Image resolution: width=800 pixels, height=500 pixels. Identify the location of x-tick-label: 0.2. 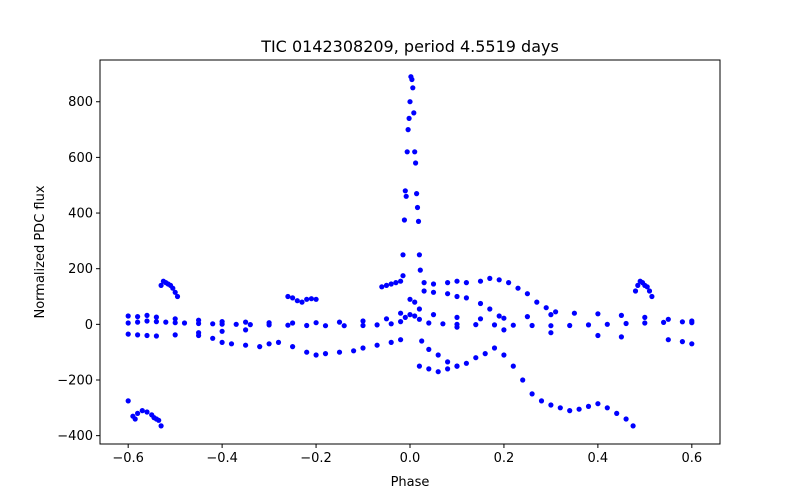
(504, 458).